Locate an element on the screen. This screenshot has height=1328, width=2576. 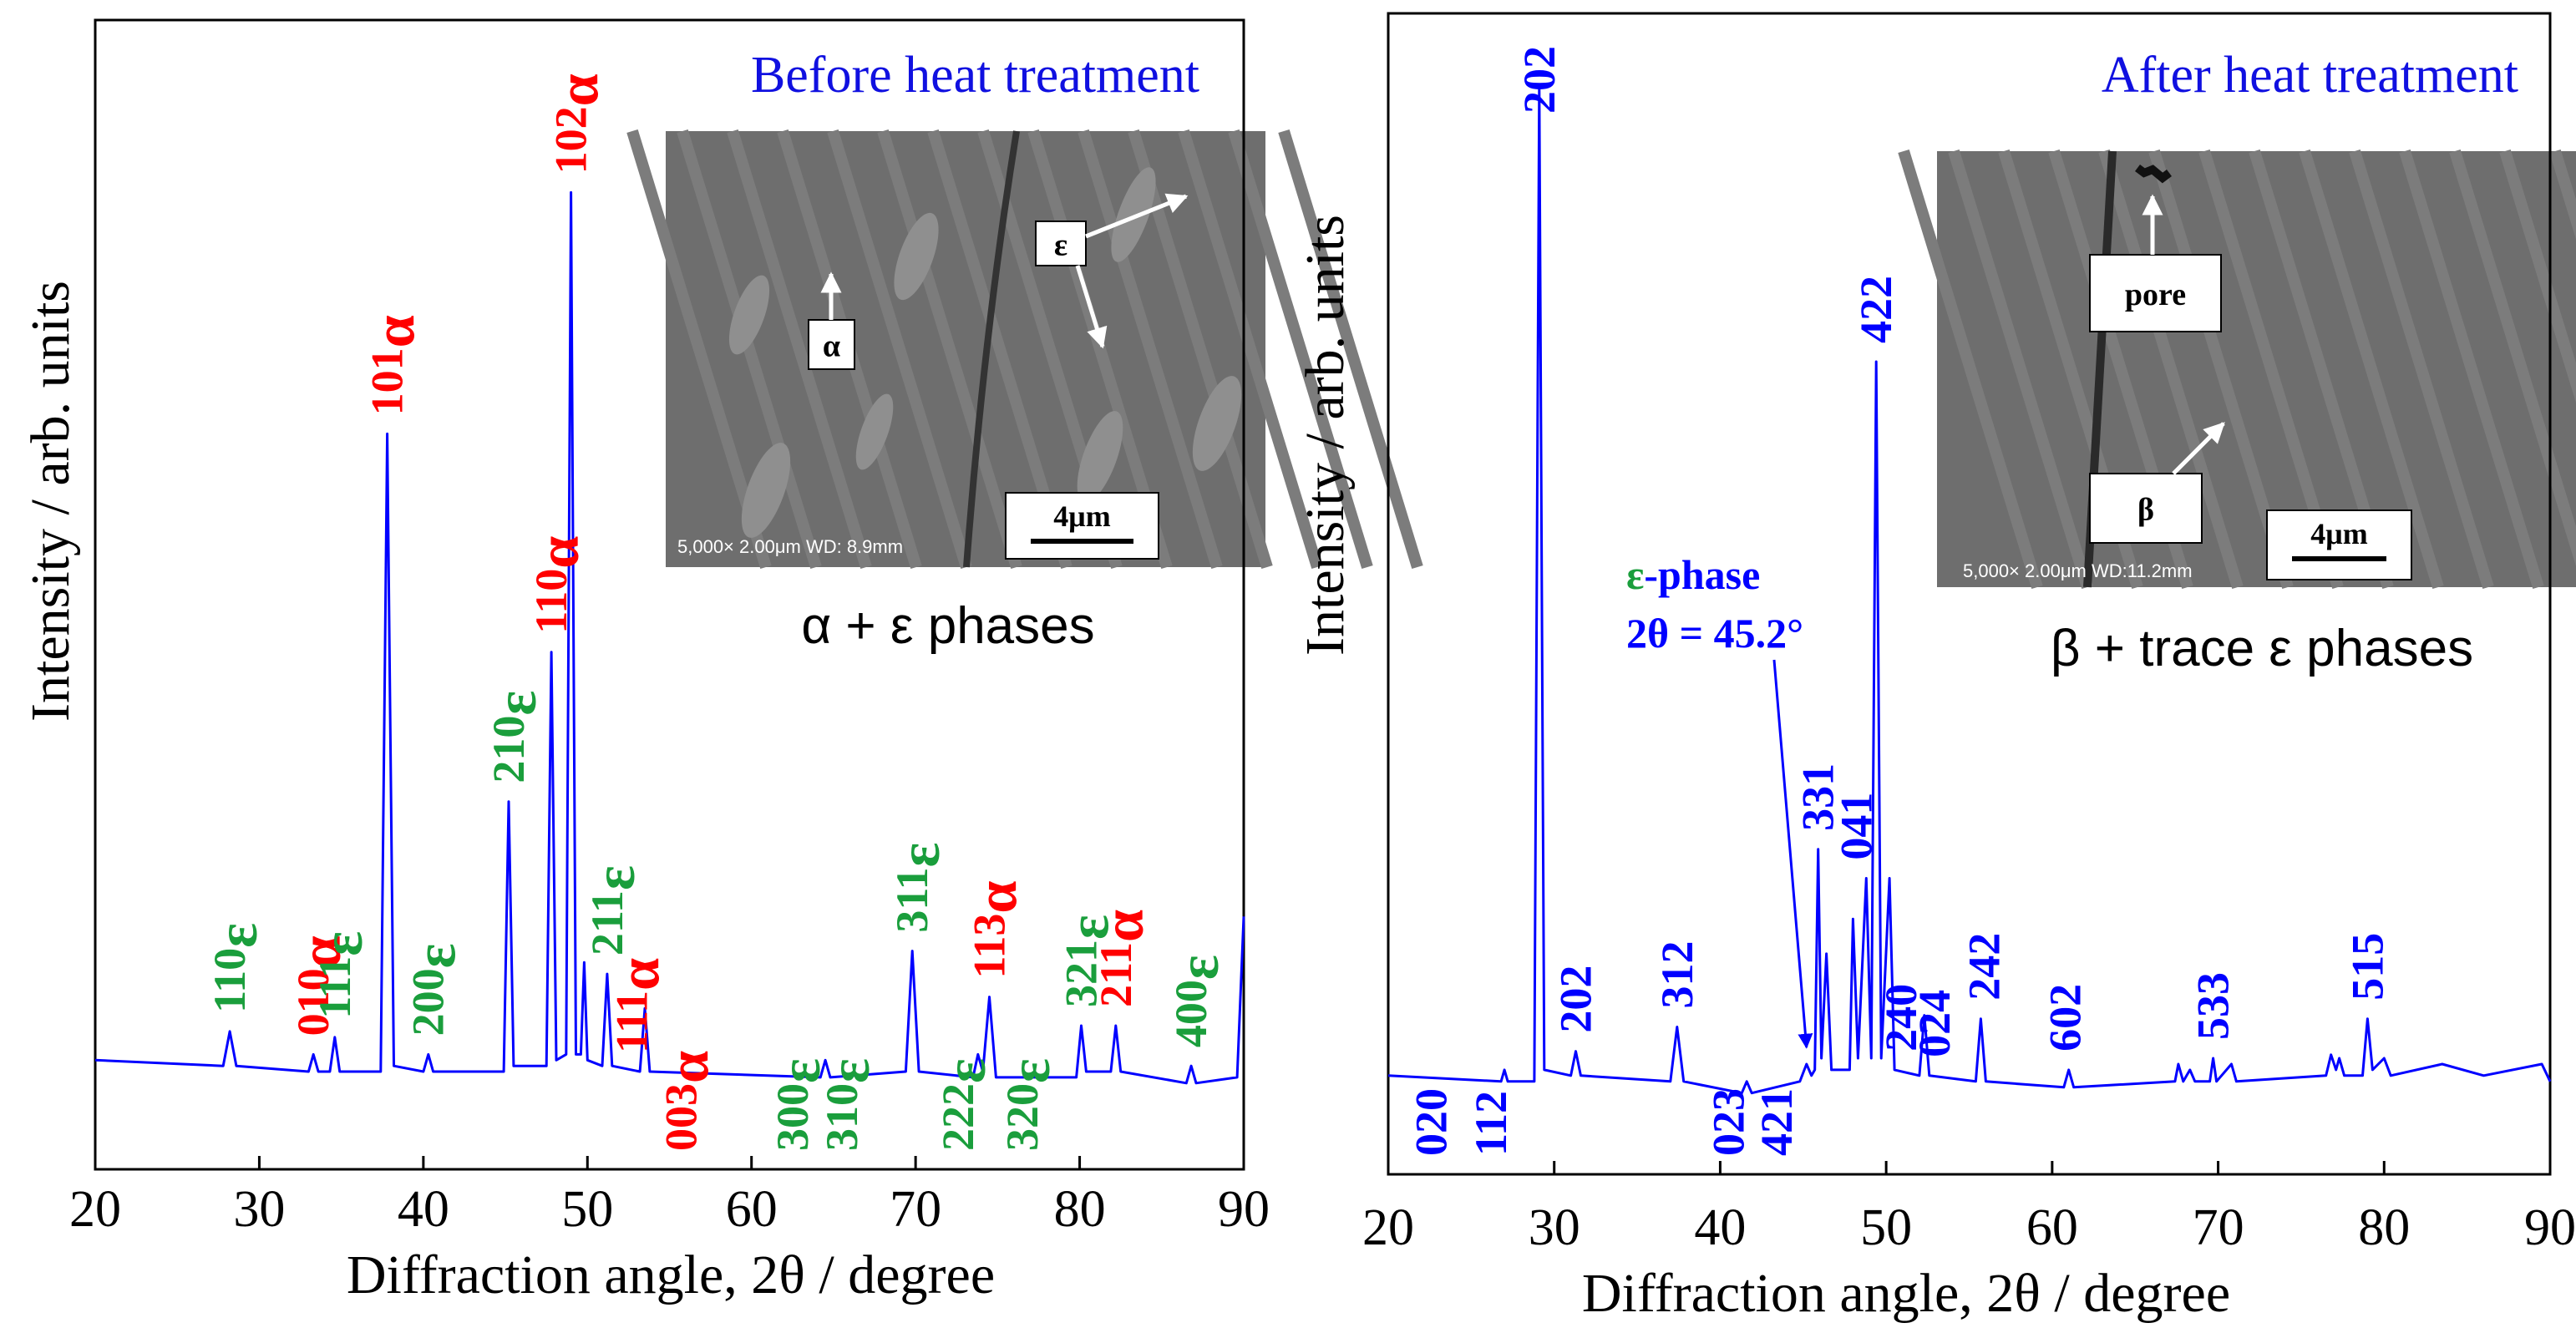
x-tick-label: 30 is located at coordinates (1554, 1228).